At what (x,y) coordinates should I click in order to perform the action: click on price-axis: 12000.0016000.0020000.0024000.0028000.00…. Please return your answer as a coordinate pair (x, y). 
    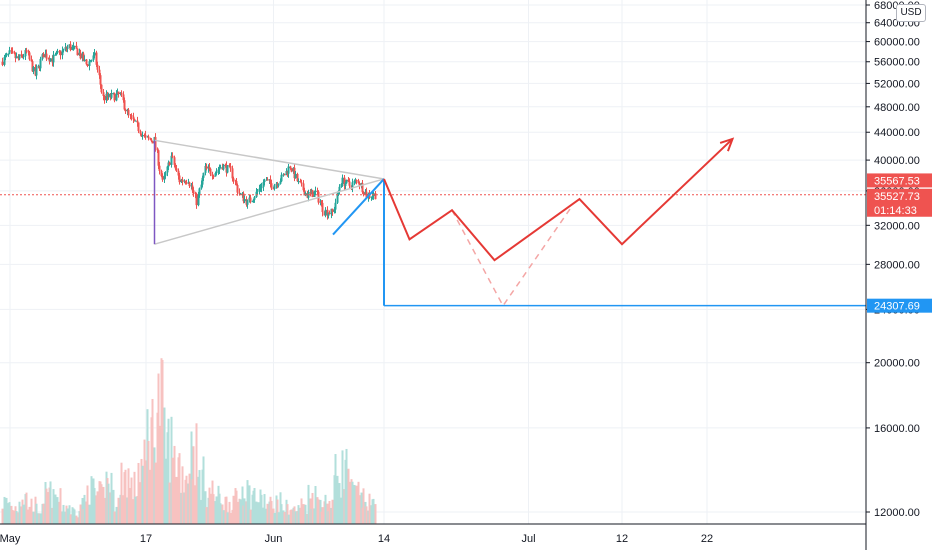
    Looking at the image, I should click on (893, 259).